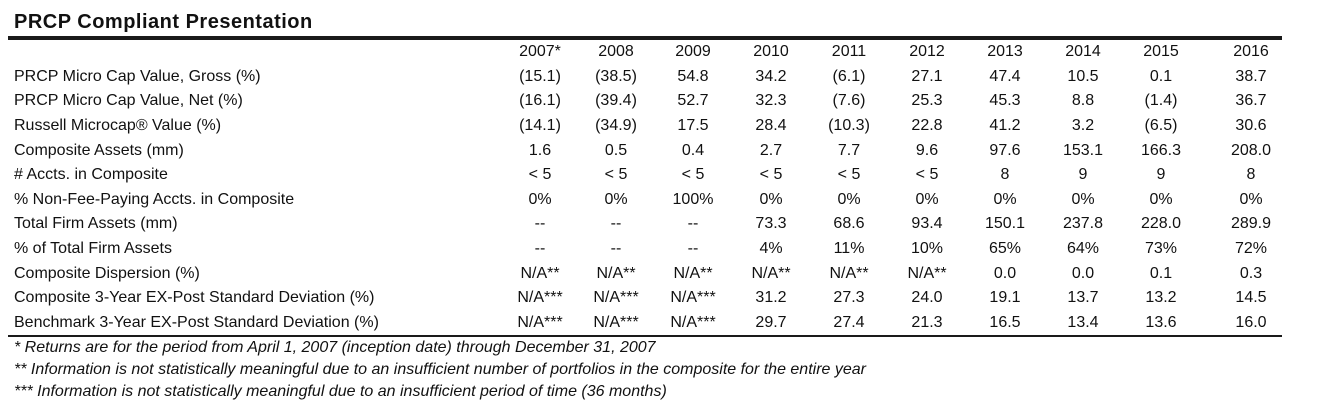 This screenshot has height=407, width=1344. Describe the element at coordinates (96, 224) in the screenshot. I see `row-label: Total Firm Assets (mm)` at that location.